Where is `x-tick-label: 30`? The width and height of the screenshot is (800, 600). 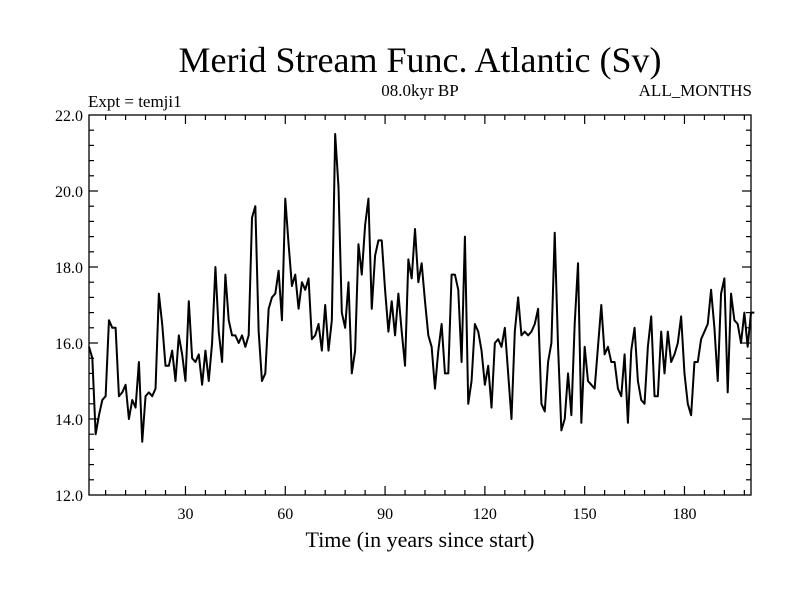
x-tick-label: 30 is located at coordinates (185, 514).